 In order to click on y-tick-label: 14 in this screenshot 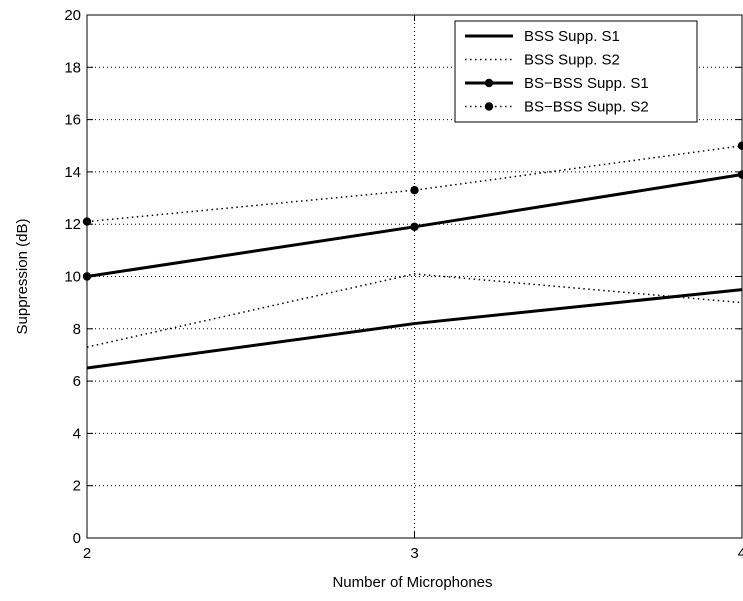, I will do `click(72, 172)`.